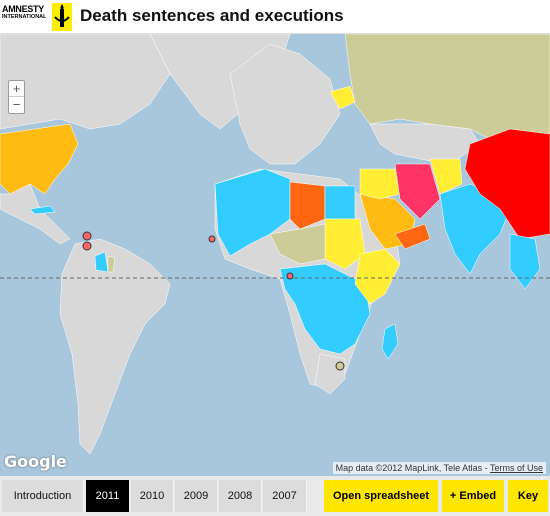 The height and width of the screenshot is (516, 550). I want to click on central-africa-marker, so click(290, 276).